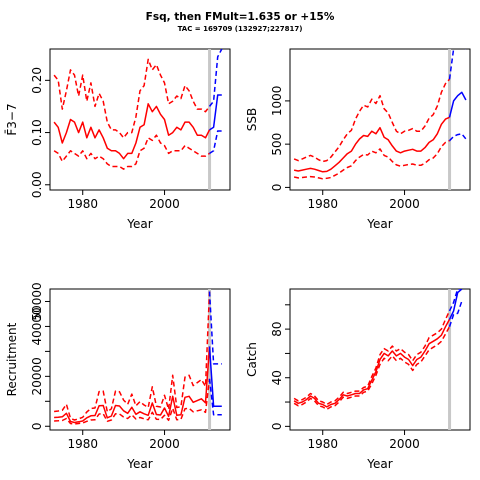 This screenshot has width=480, height=480. What do you see at coordinates (37, 326) in the screenshot?
I see `recruitment-y-tick-label: 40000` at bounding box center [37, 326].